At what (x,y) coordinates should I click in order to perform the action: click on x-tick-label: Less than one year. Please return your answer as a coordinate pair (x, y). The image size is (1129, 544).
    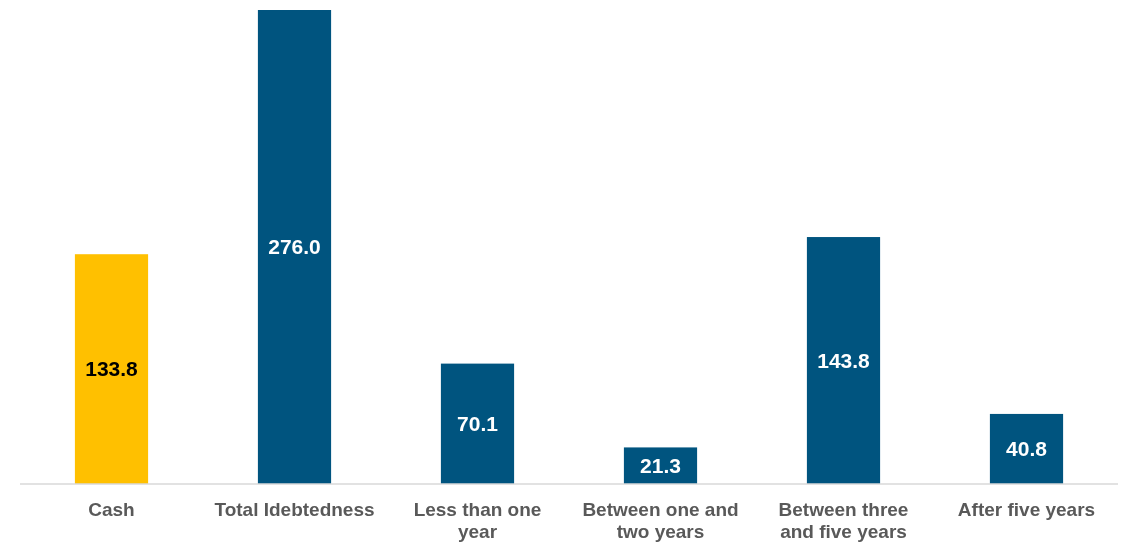
    Looking at the image, I should click on (477, 520).